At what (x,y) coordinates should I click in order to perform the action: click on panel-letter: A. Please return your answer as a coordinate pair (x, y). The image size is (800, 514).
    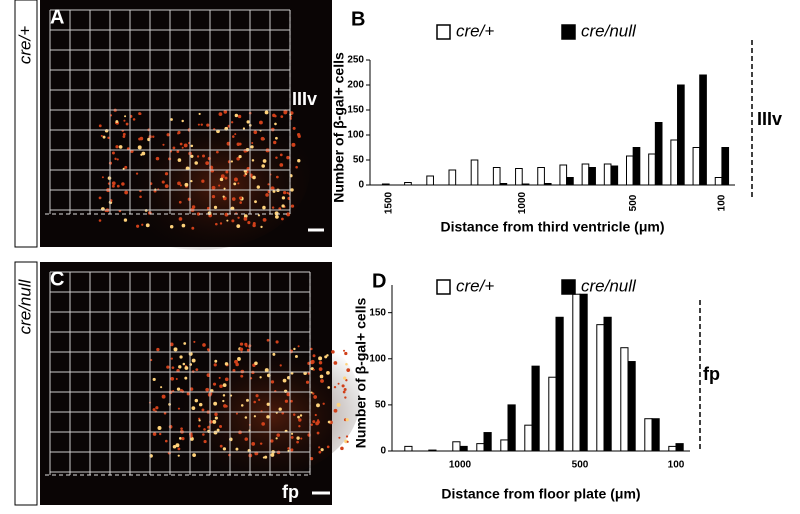
    Looking at the image, I should click on (57, 17).